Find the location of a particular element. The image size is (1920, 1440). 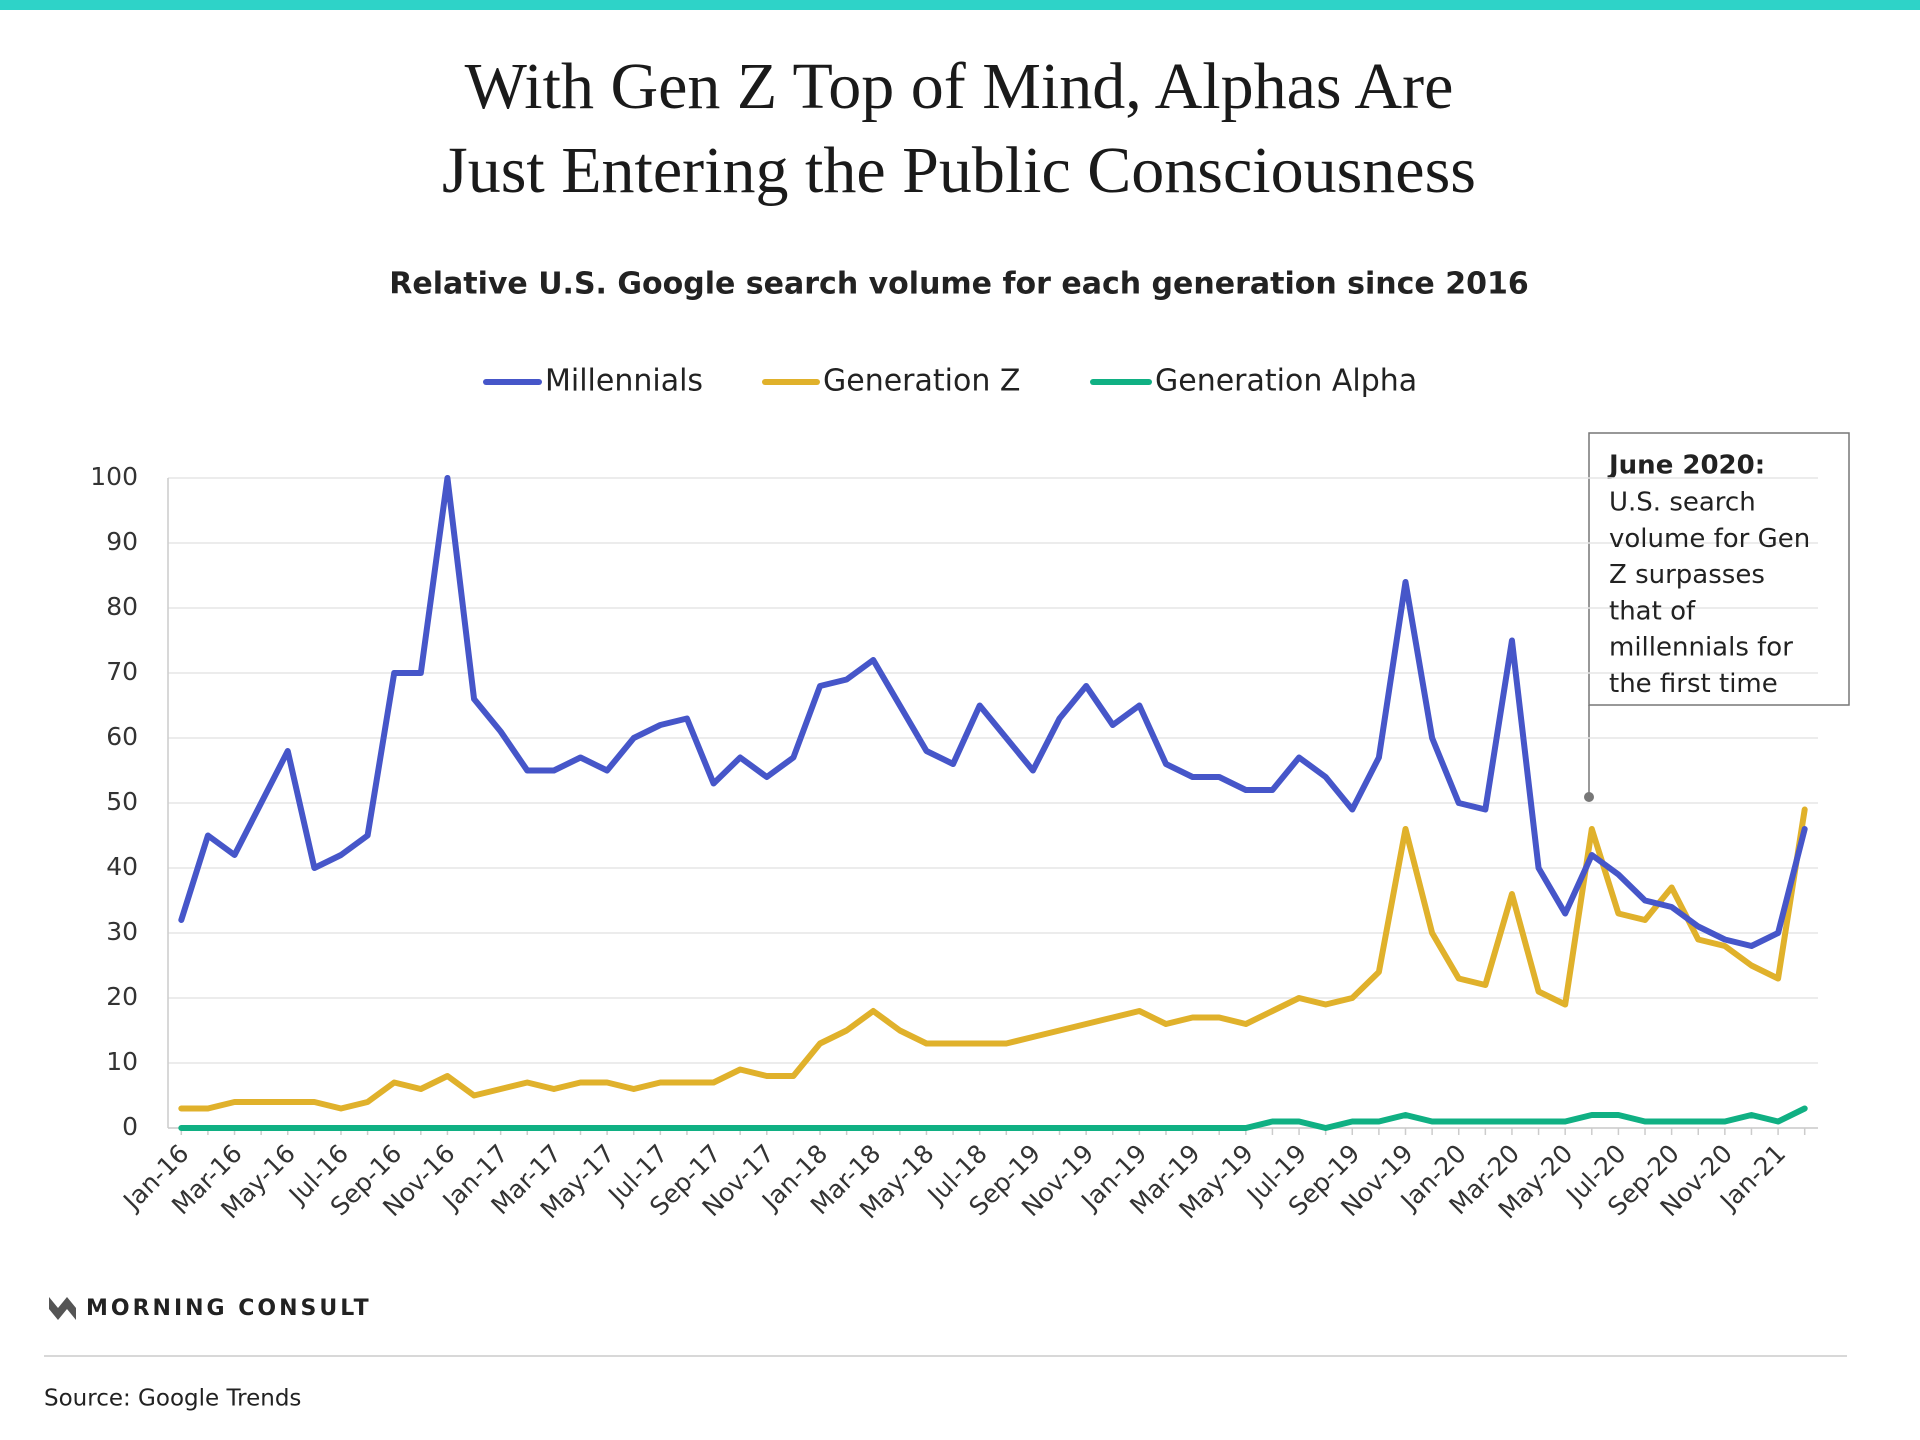

y-tick-label: 90 is located at coordinates (122, 541).